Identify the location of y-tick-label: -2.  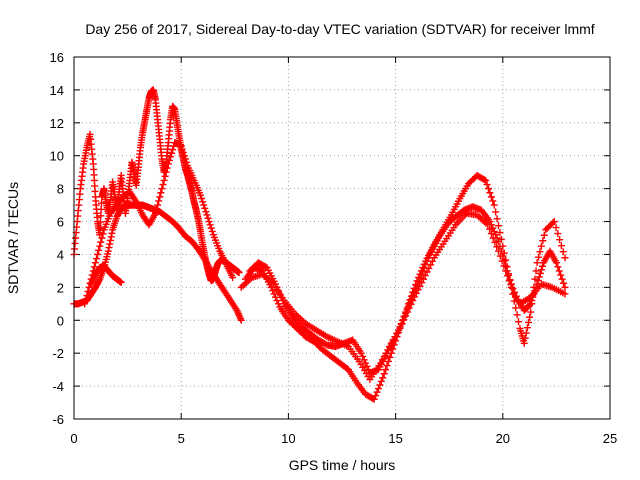
(58, 353).